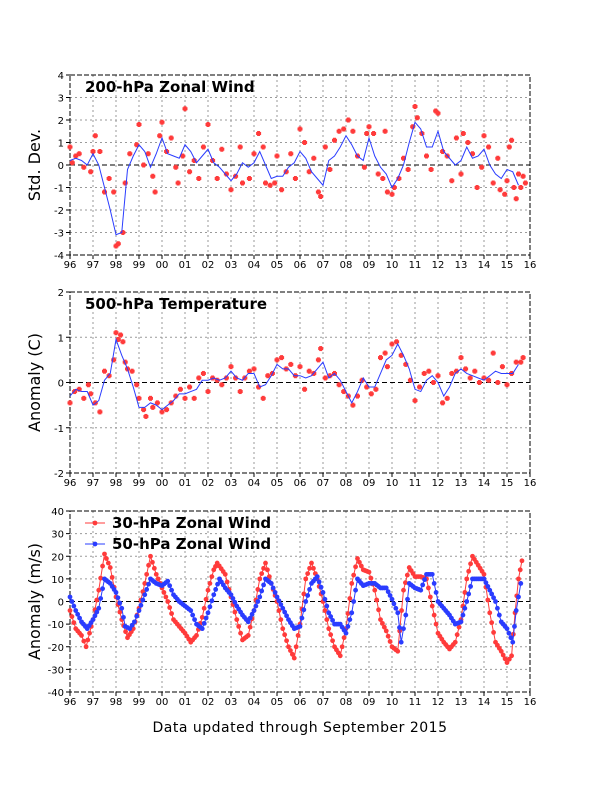  I want to click on series-points-red, so click(296, 374).